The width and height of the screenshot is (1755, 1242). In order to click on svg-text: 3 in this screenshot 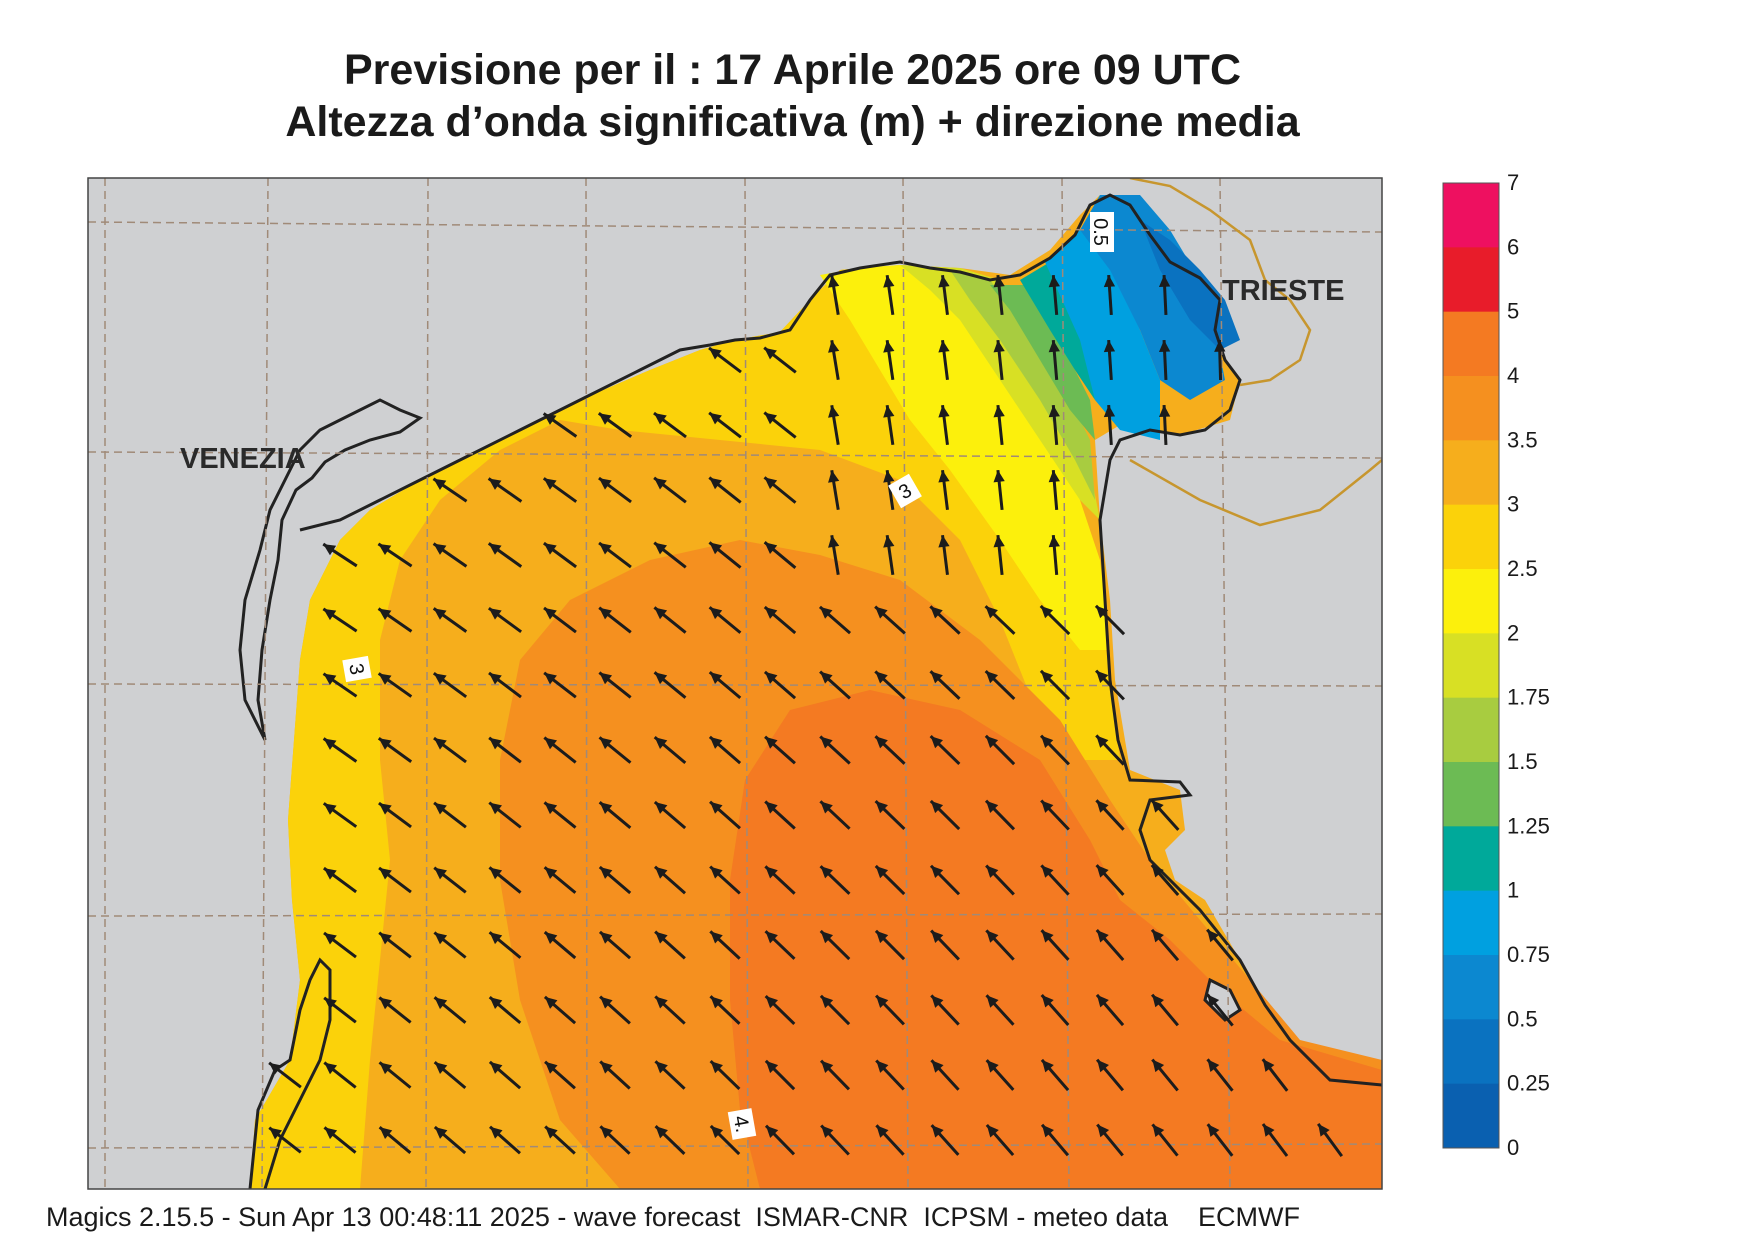, I will do `click(356, 669)`.